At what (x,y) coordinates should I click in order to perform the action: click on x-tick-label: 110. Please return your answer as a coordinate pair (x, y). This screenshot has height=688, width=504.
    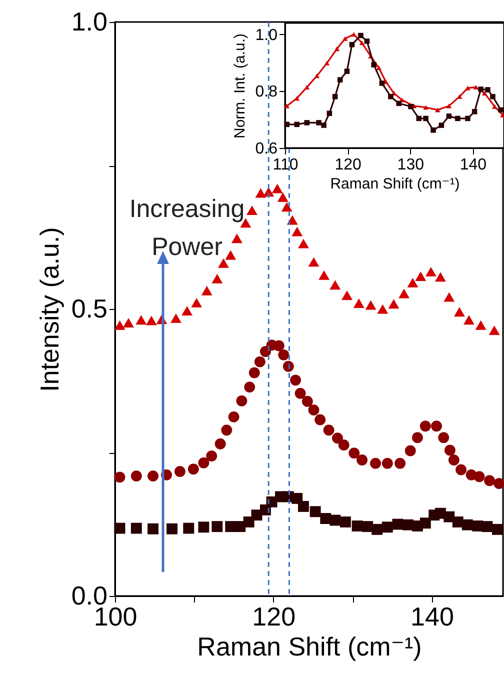
    Looking at the image, I should click on (285, 165).